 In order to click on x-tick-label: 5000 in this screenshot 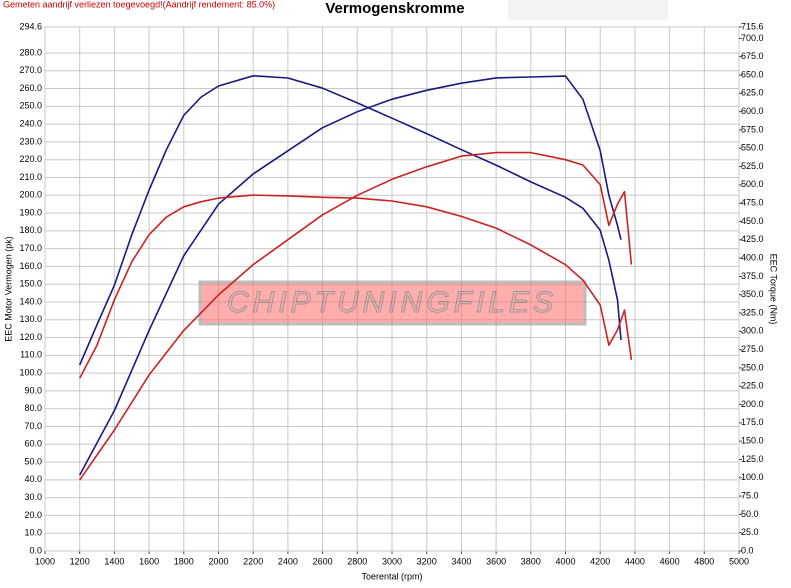, I will do `click(739, 561)`.